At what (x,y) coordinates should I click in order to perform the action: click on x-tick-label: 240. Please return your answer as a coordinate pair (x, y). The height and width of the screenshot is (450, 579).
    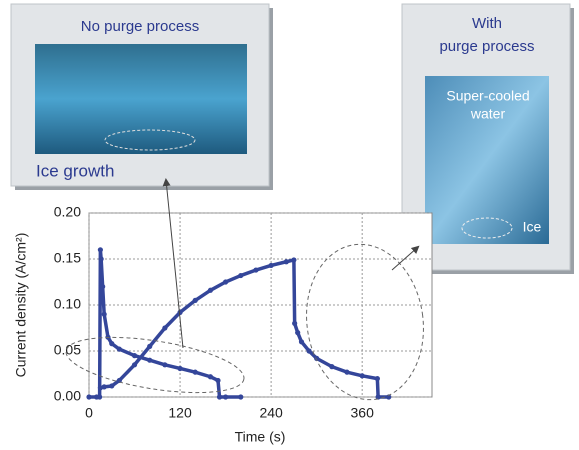
    Looking at the image, I should click on (271, 413).